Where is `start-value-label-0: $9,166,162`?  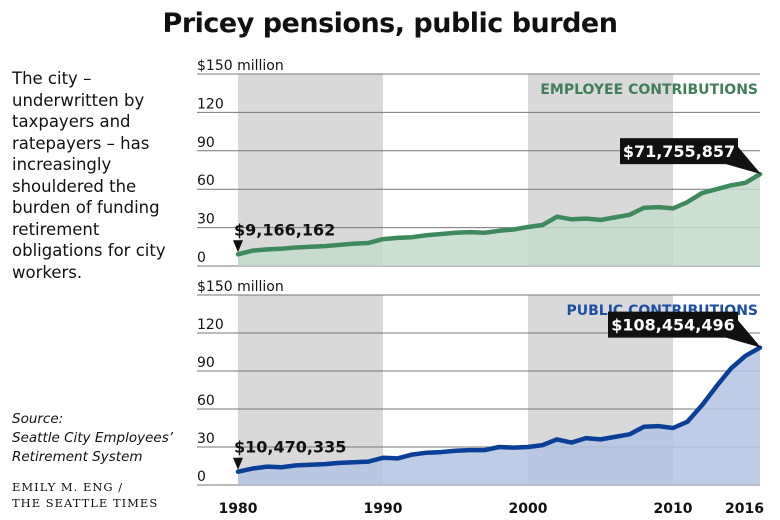
start-value-label-0: $9,166,162 is located at coordinates (284, 229).